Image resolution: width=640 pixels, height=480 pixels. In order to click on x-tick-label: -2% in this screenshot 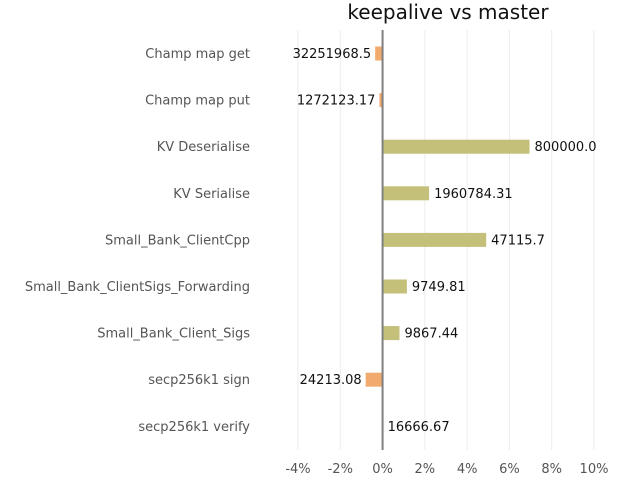, I will do `click(340, 469)`.